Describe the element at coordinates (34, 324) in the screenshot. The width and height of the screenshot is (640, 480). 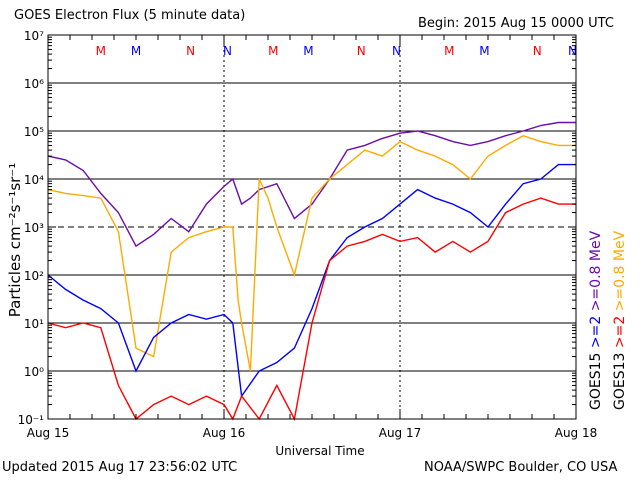
I see `y-tick-label: 10¹` at that location.